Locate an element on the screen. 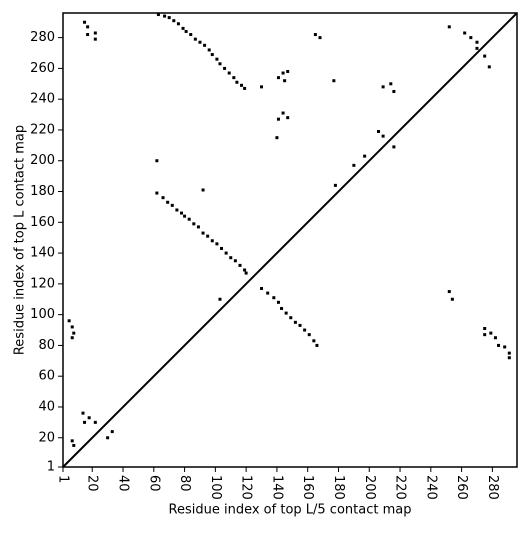  y-tick-label: 20 is located at coordinates (46, 437).